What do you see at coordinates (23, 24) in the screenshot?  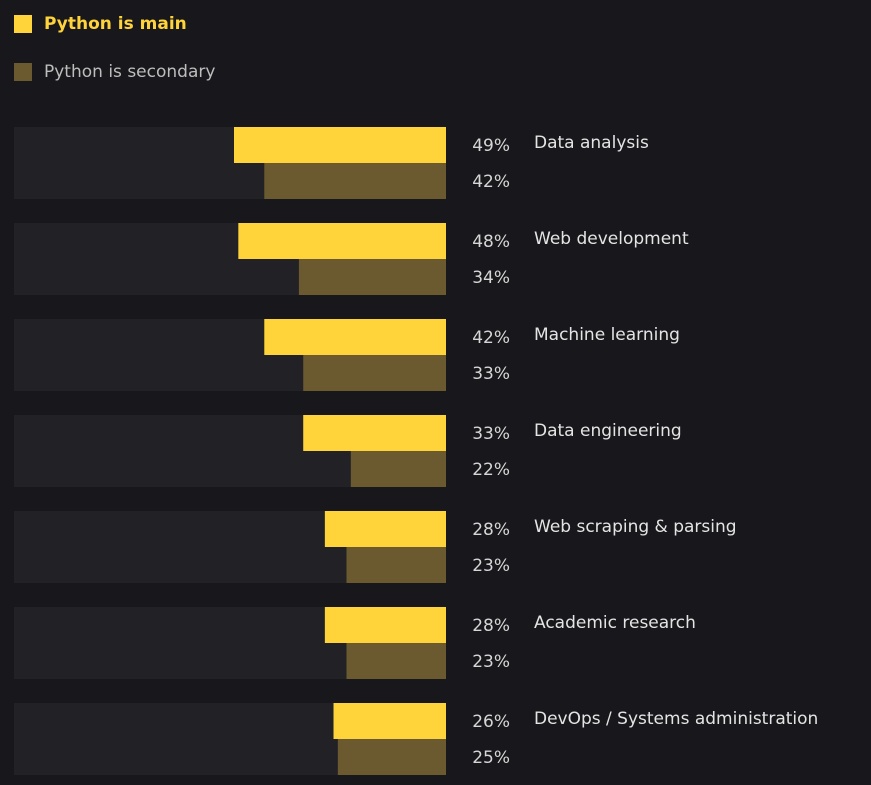 I see `legend-swatch-main` at bounding box center [23, 24].